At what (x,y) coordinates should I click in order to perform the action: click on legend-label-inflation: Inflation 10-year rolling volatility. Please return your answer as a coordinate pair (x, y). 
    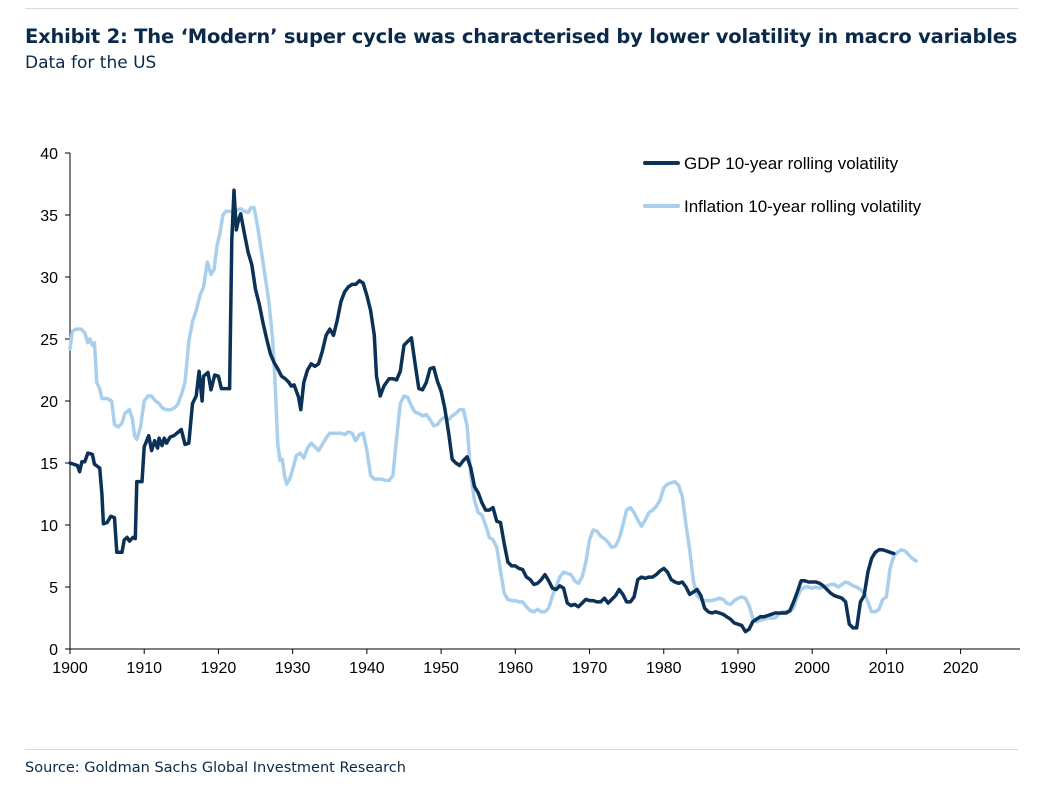
    Looking at the image, I should click on (803, 206).